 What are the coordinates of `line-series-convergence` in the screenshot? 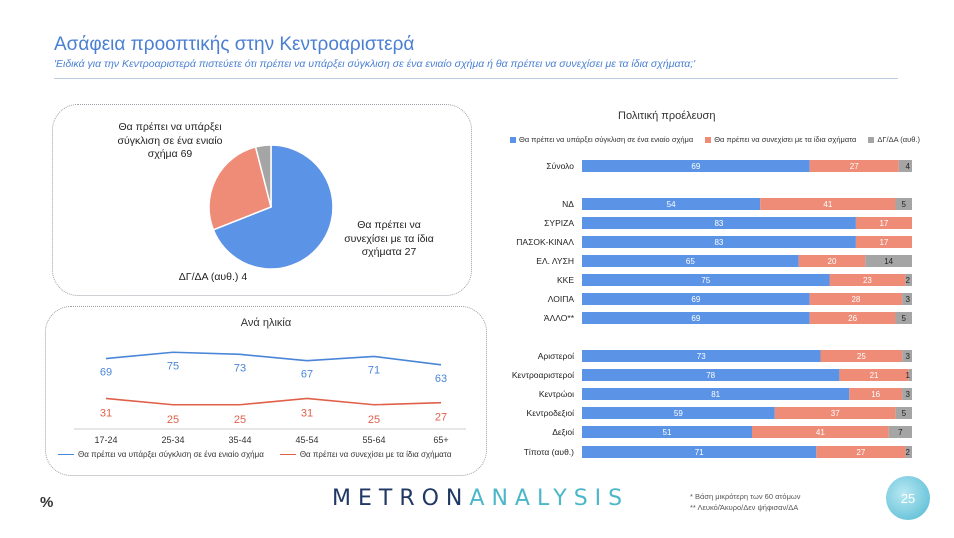 It's located at (273, 358).